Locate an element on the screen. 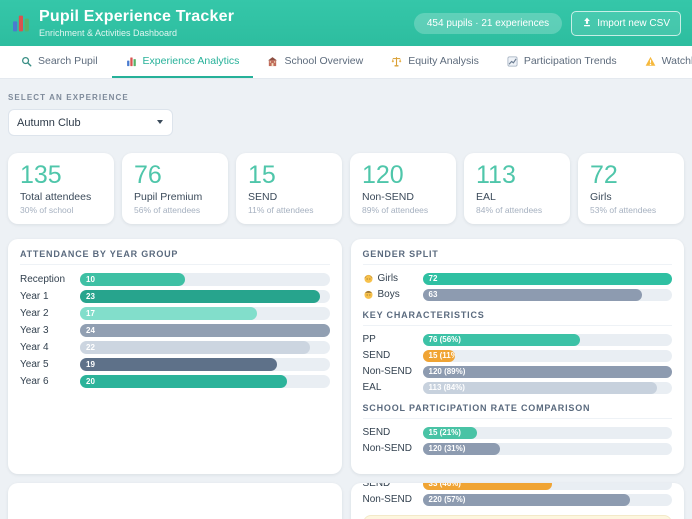  stat-value: 15 is located at coordinates (262, 175).